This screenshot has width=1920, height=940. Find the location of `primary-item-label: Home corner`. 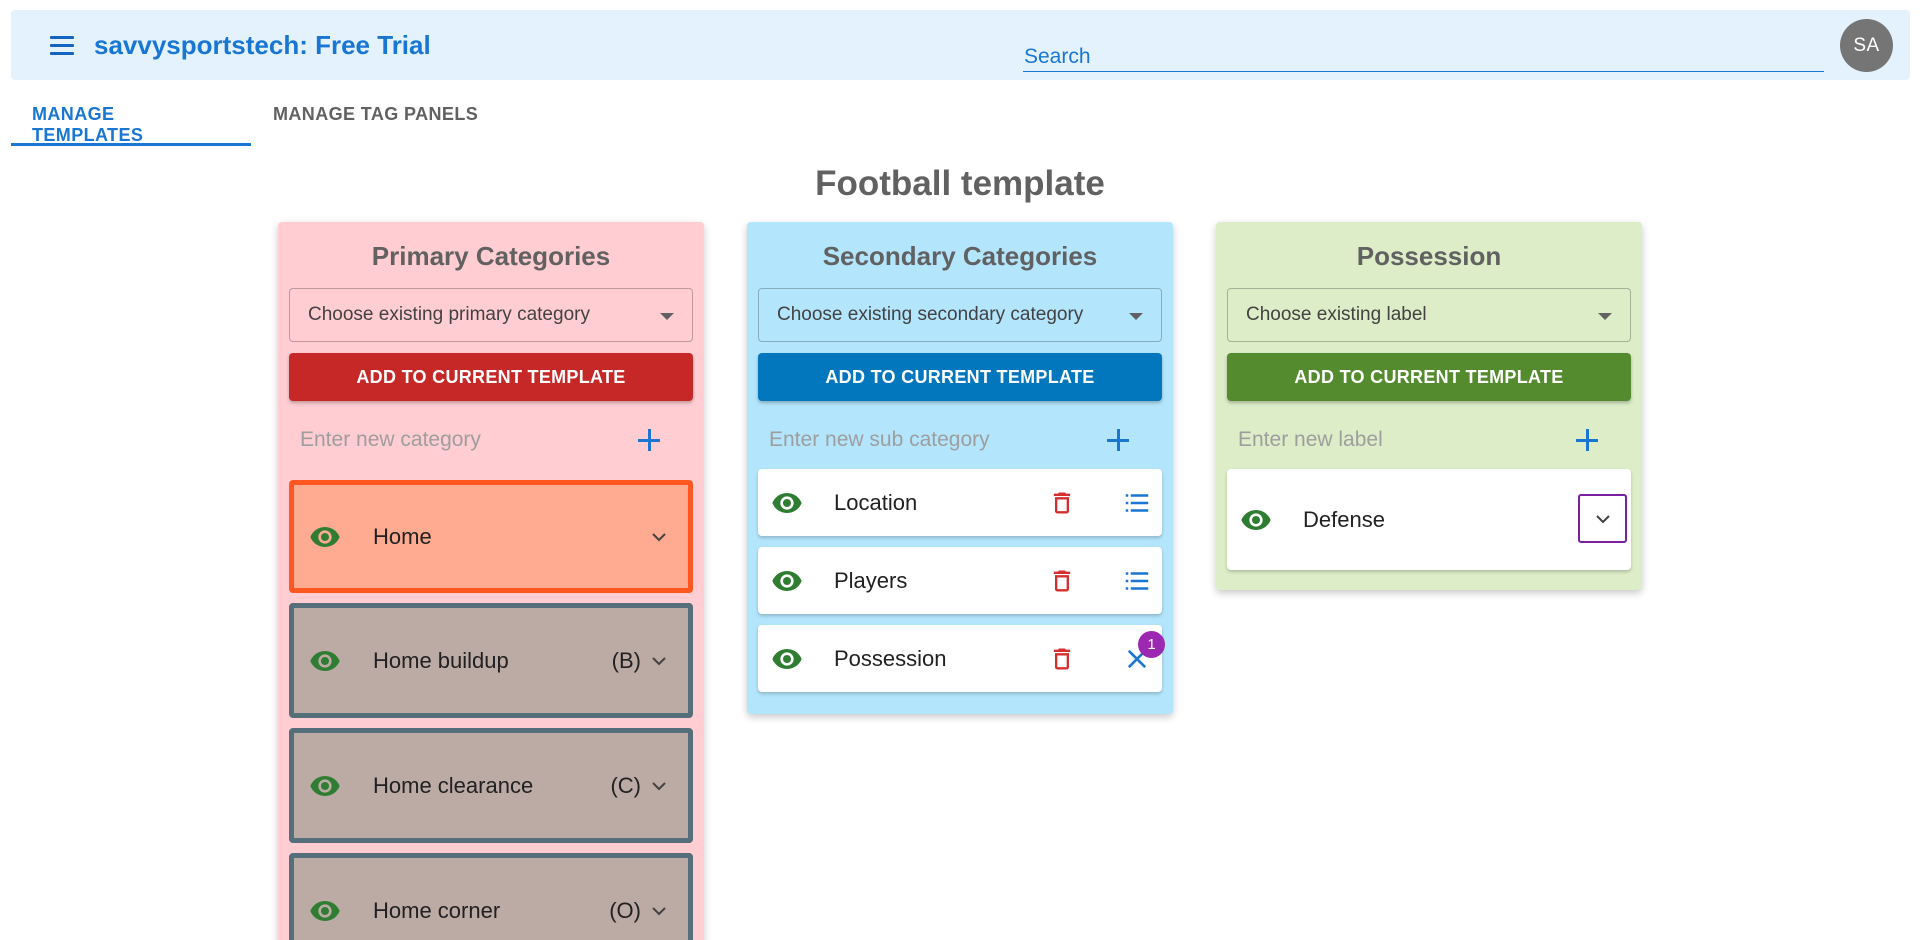

primary-item-label: Home corner is located at coordinates (437, 910).